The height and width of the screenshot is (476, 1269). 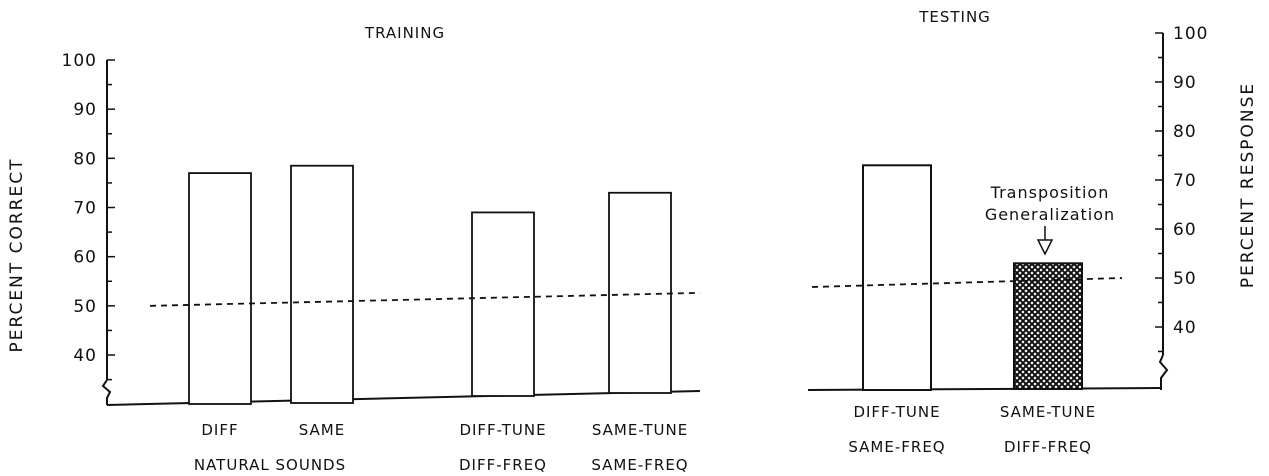 I want to click on x-label-left-3-1: SAME-FREQ, so click(x=639, y=465).